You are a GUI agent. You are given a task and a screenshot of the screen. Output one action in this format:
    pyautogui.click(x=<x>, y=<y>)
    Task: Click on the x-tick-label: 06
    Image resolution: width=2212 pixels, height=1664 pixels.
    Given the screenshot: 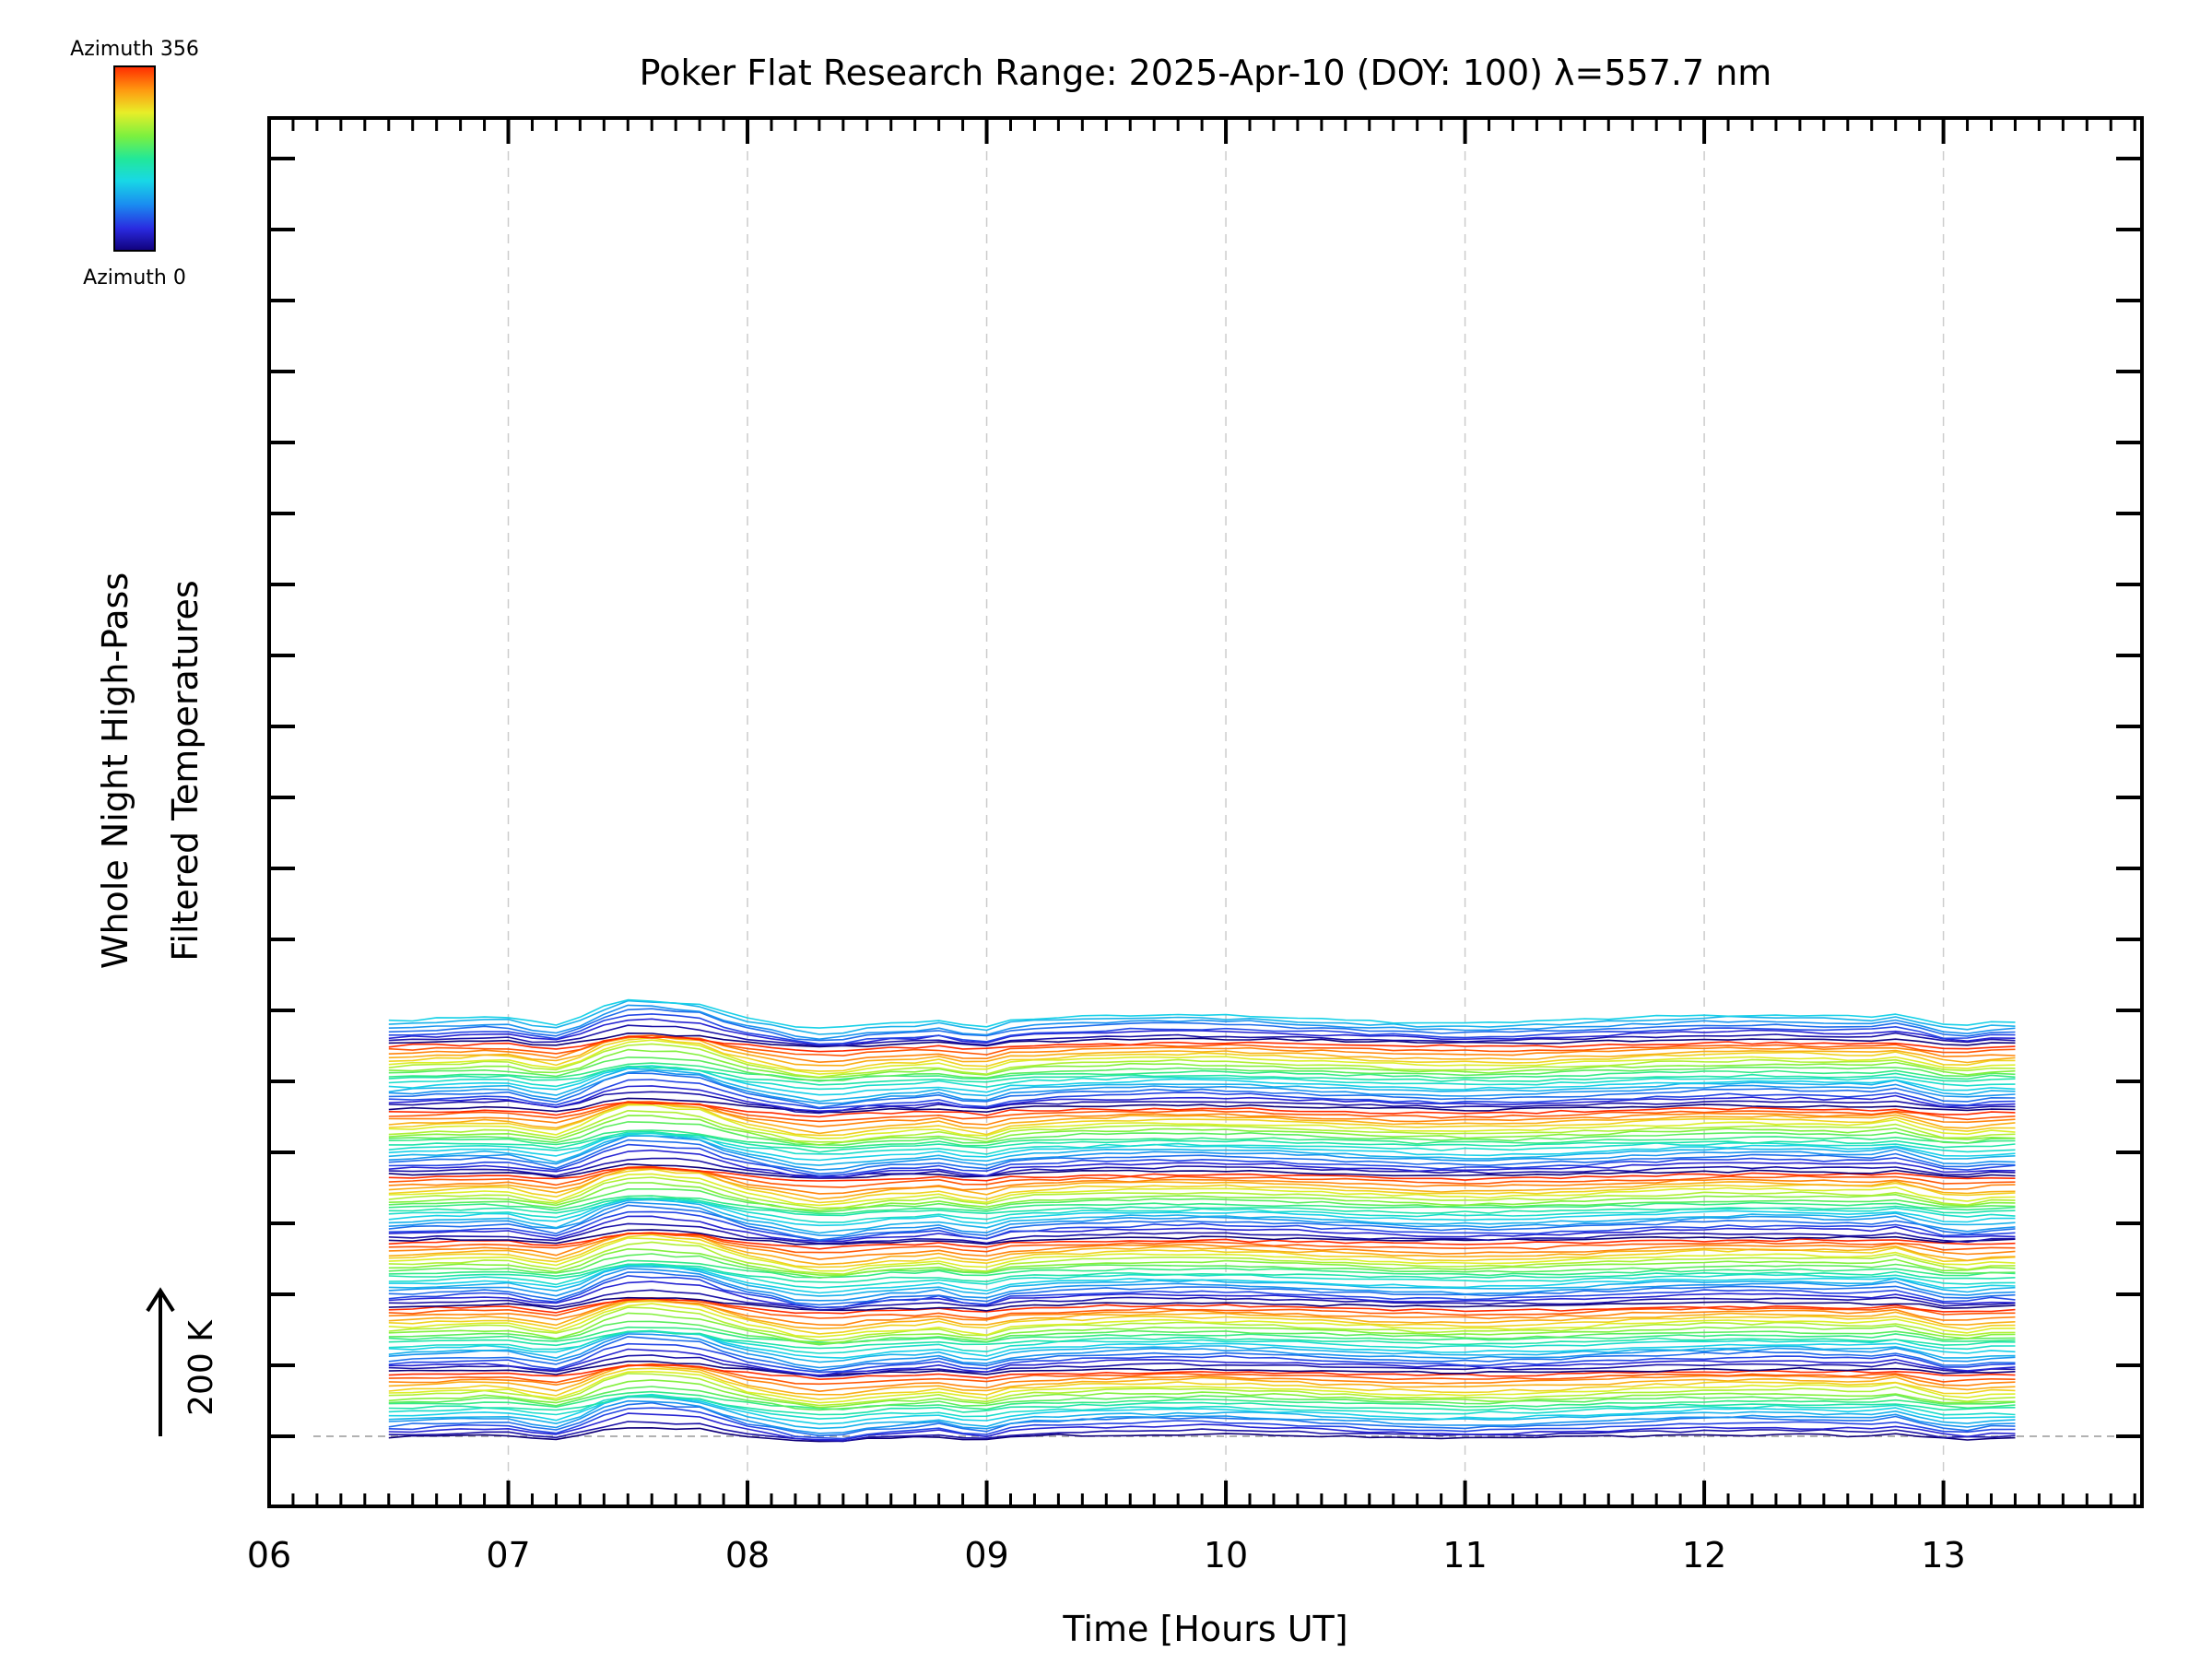 What is the action you would take?
    pyautogui.click(x=269, y=1555)
    